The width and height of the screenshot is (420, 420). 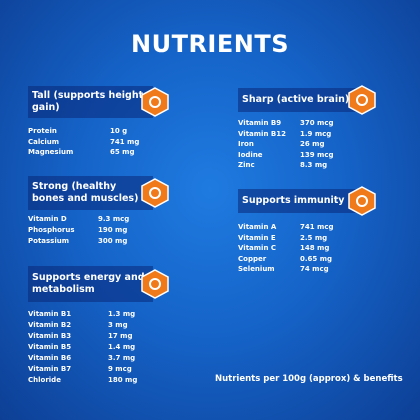 What do you see at coordinates (299, 123) in the screenshot?
I see `nutrient-row: Vitamin B9 370 mcg` at bounding box center [299, 123].